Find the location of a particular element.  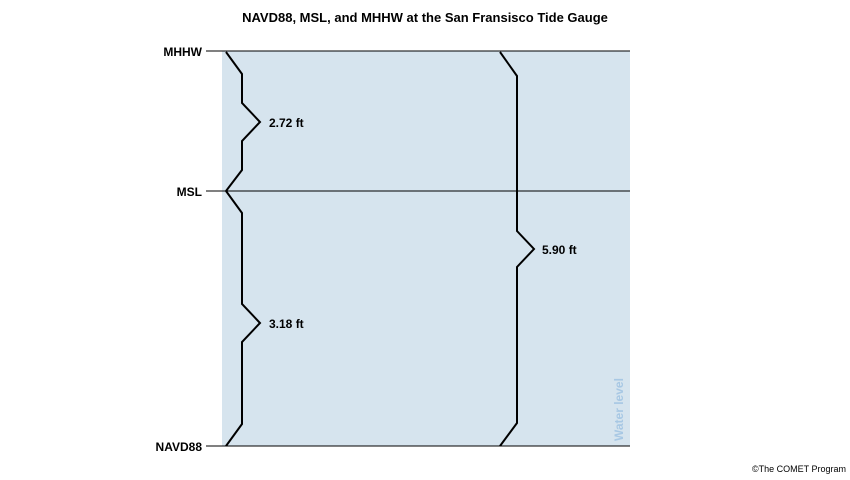

credit-text: ©The COMET Program is located at coordinates (799, 469).